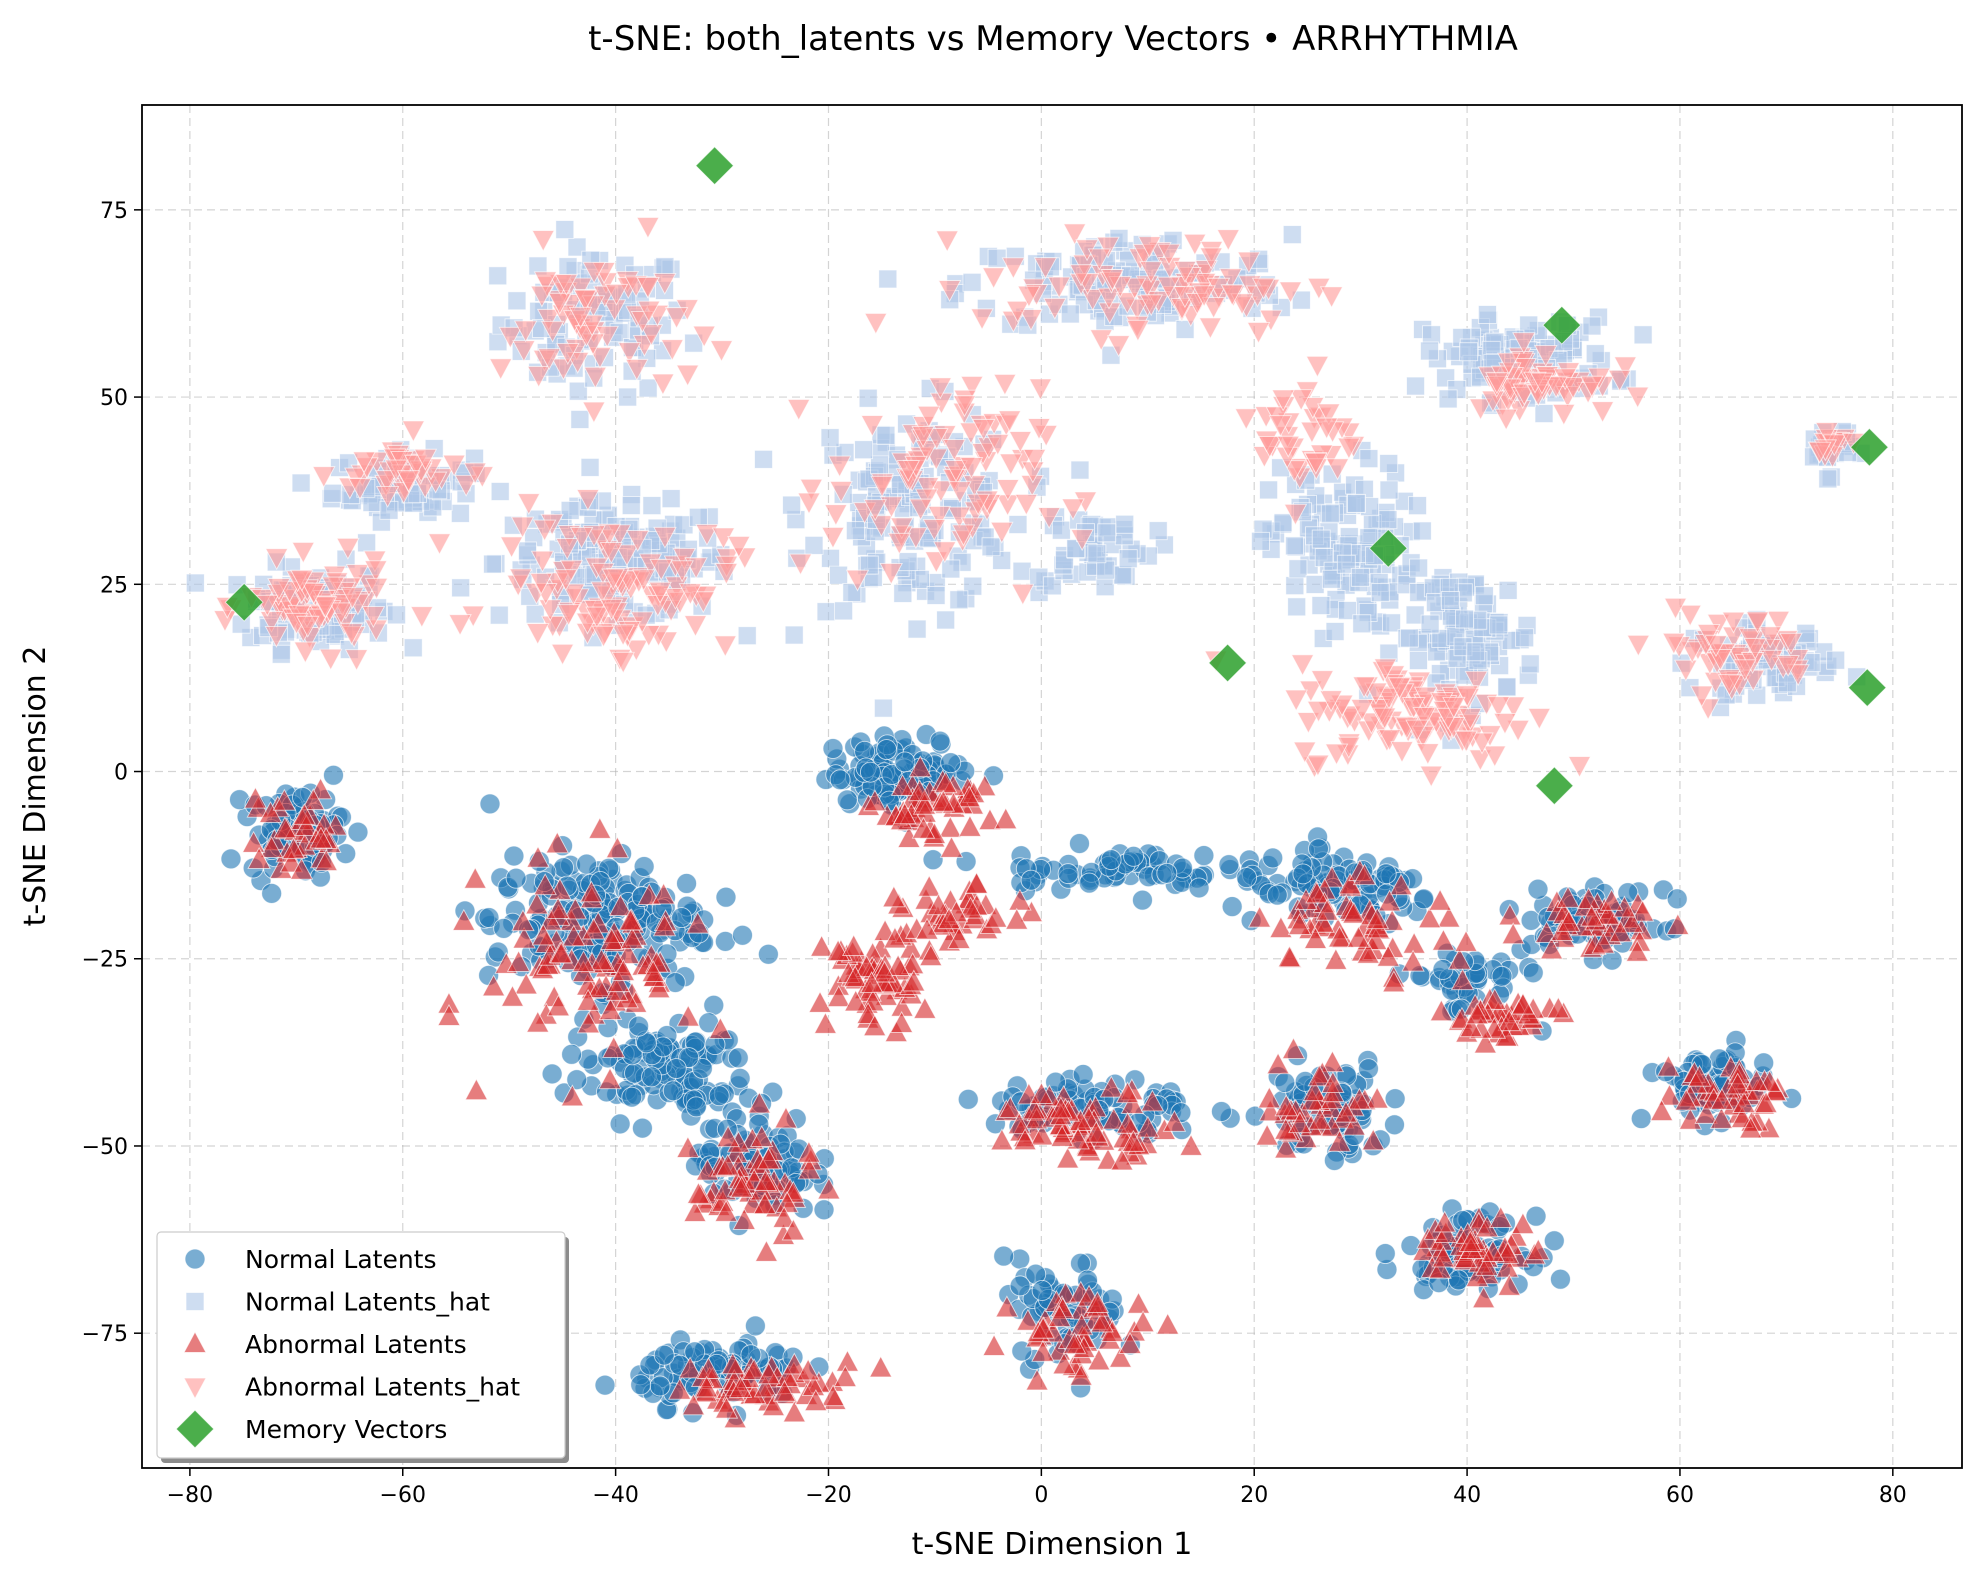  What do you see at coordinates (615, 1495) in the screenshot?
I see `x-tick-label: −40` at bounding box center [615, 1495].